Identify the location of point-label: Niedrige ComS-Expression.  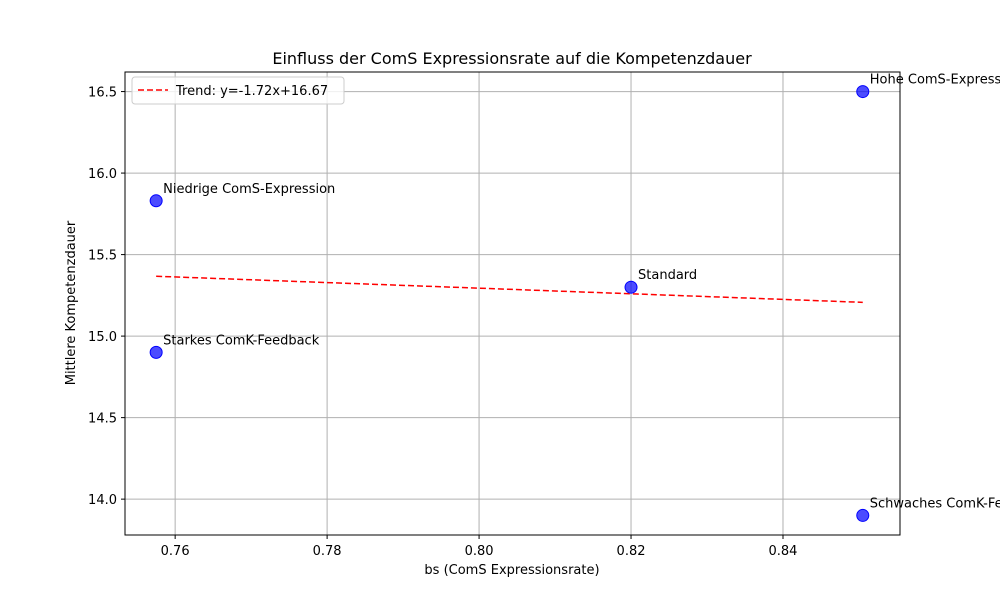
(249, 189).